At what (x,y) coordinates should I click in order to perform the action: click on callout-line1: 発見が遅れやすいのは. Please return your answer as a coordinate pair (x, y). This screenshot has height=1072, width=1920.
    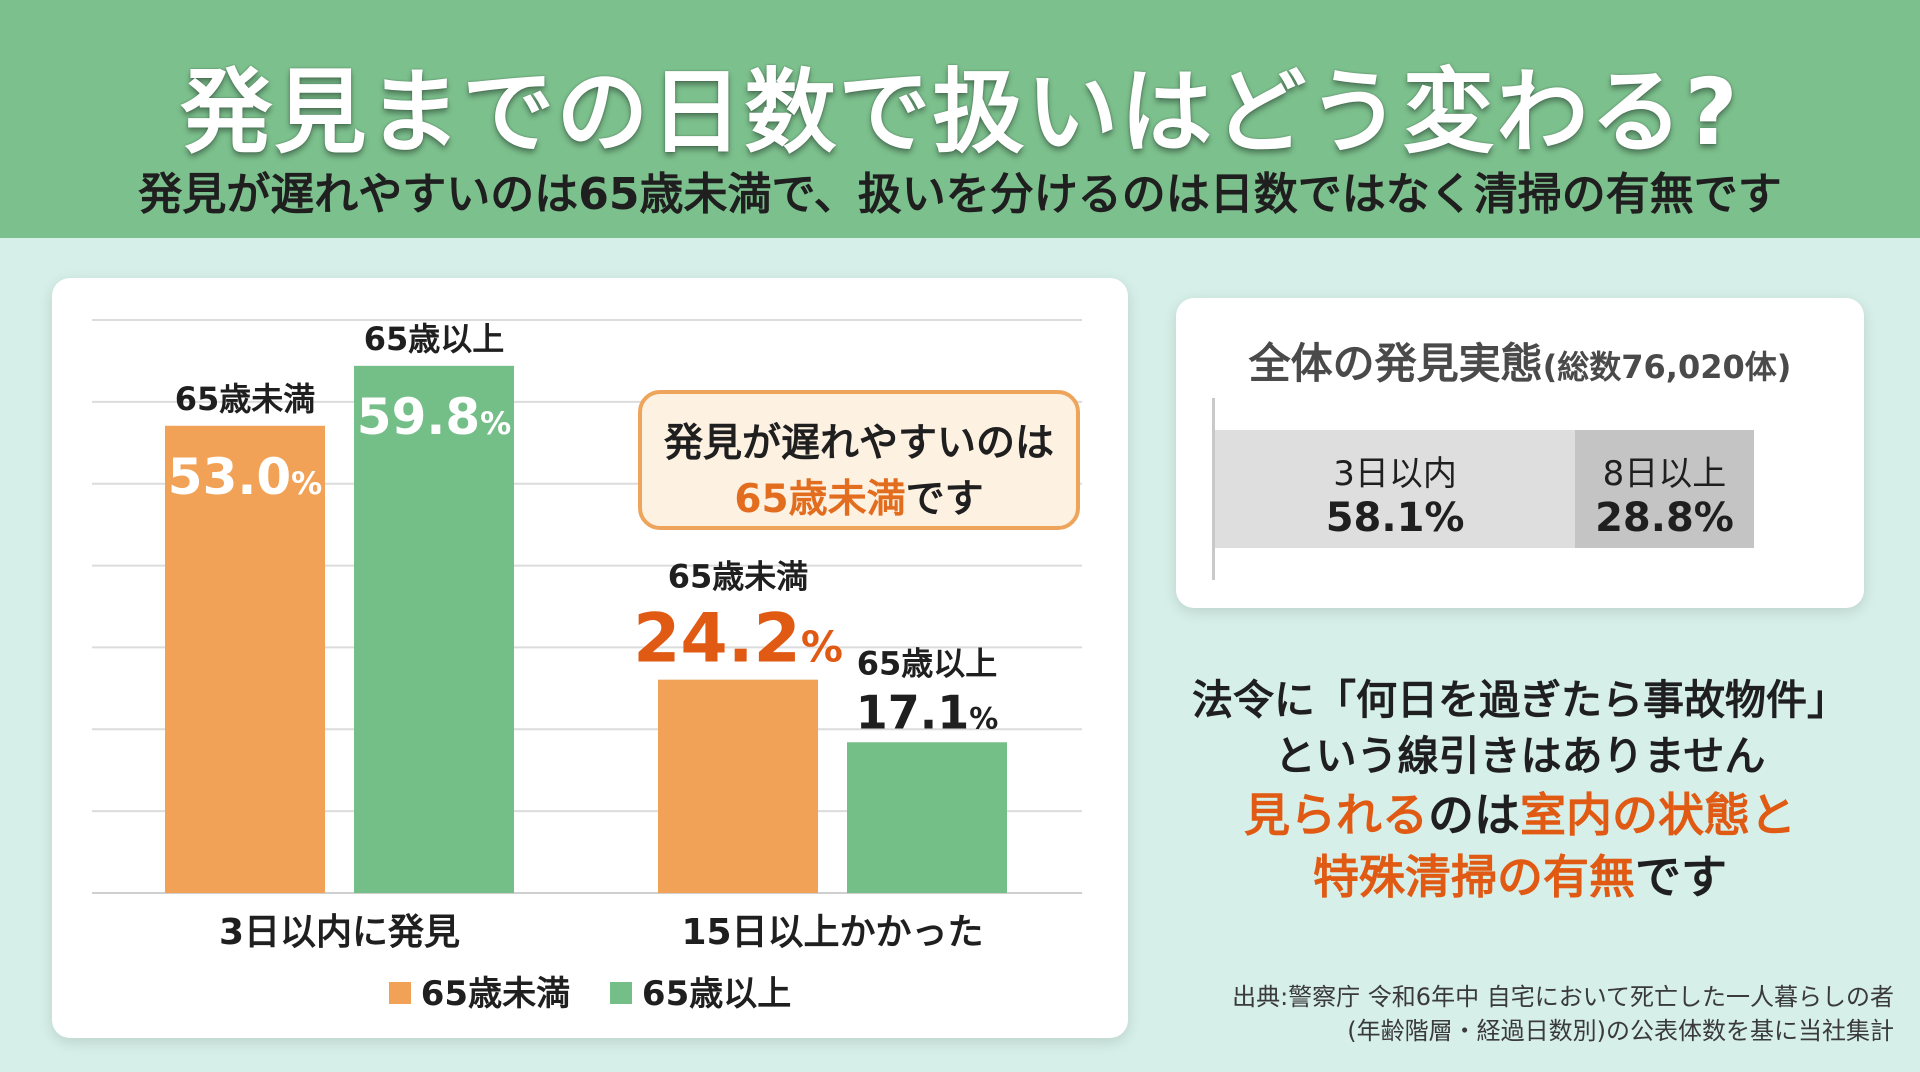
    Looking at the image, I should click on (858, 443).